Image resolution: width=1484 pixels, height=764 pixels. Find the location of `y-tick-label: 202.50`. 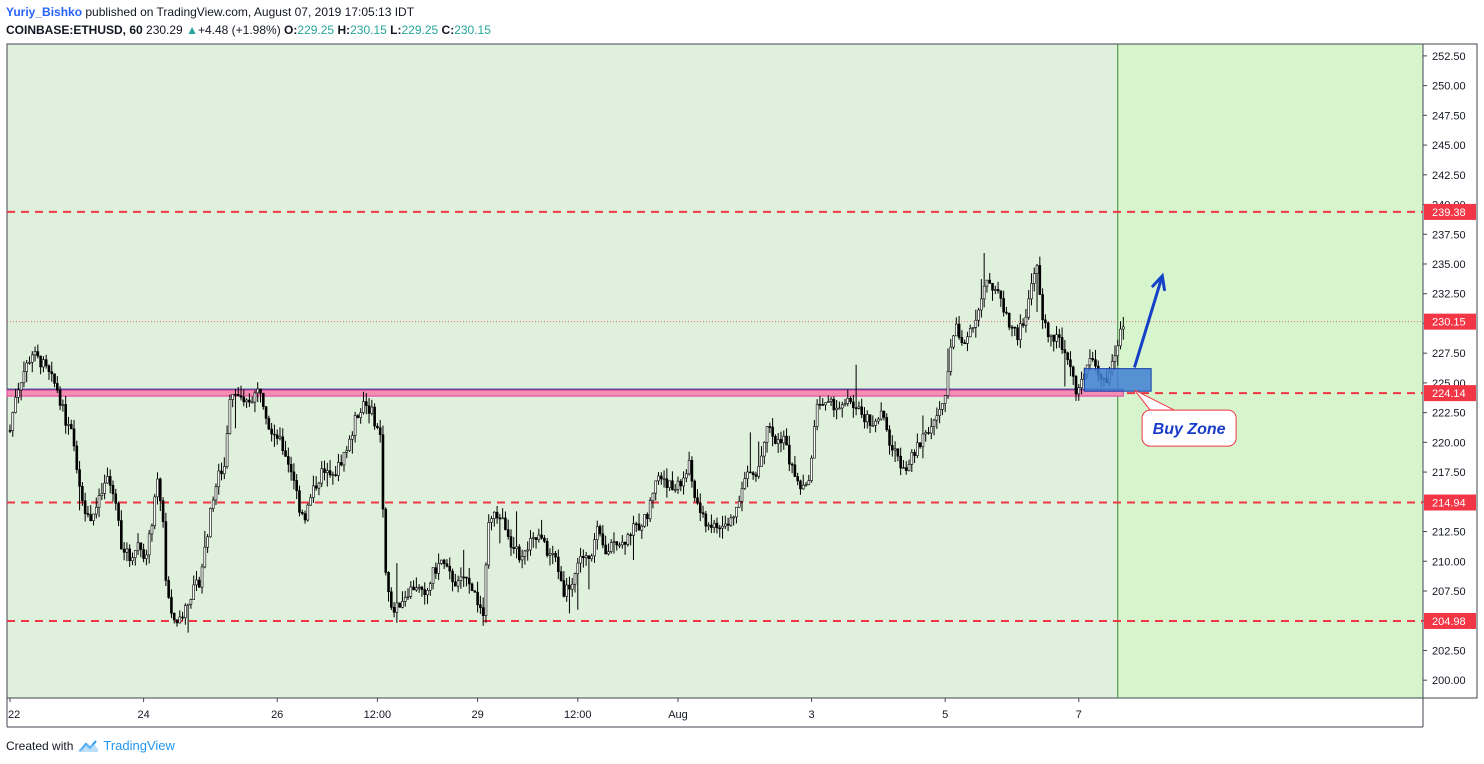

y-tick-label: 202.50 is located at coordinates (1449, 651).